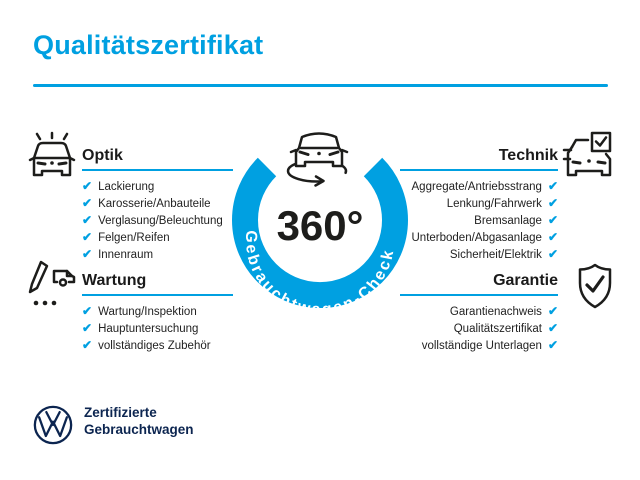 Image resolution: width=640 pixels, height=480 pixels. Describe the element at coordinates (479, 170) in the screenshot. I see `section-rule-technik` at that location.